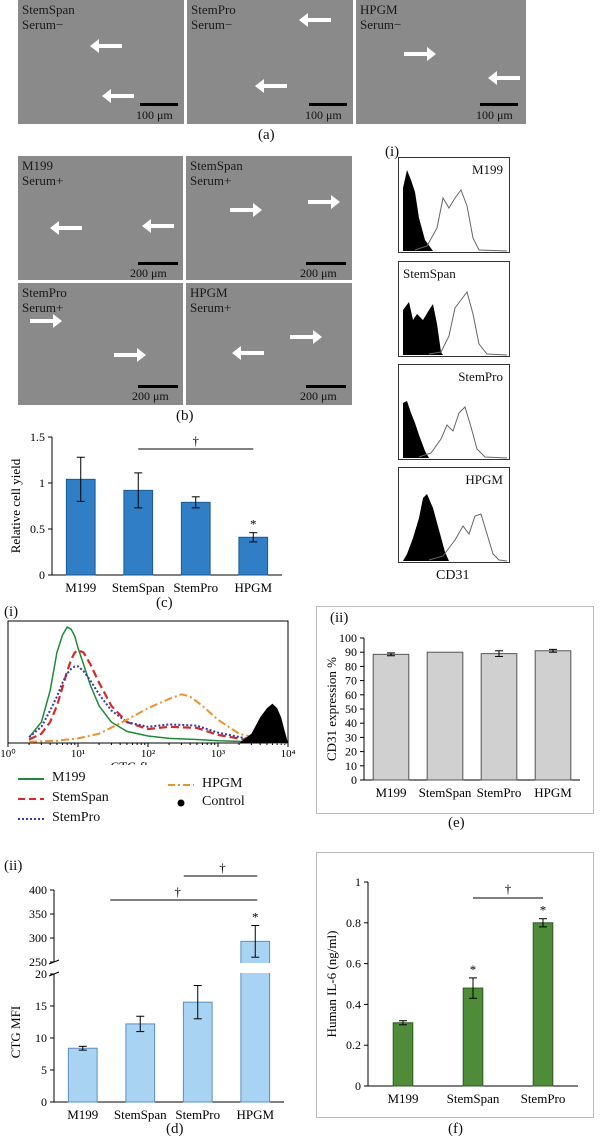 This screenshot has width=600, height=1144. What do you see at coordinates (269, 218) in the screenshot?
I see `micrograph-b-stemspan: StemSpan Serum+ 200 μm` at bounding box center [269, 218].